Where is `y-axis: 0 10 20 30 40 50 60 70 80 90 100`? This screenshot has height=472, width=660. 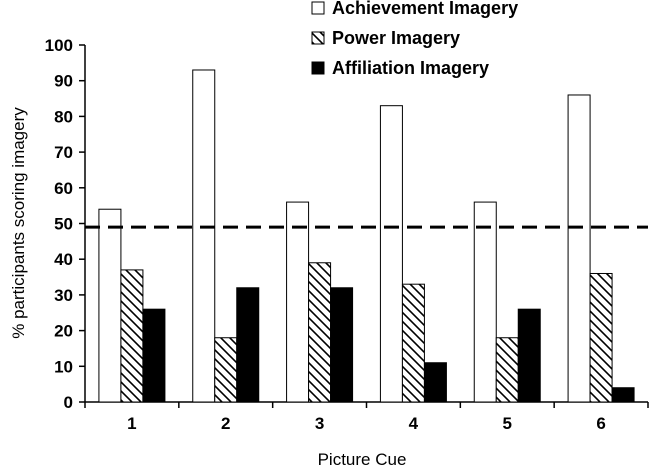
y-axis: 0 10 20 30 40 50 60 70 80 90 100 is located at coordinates (65, 224).